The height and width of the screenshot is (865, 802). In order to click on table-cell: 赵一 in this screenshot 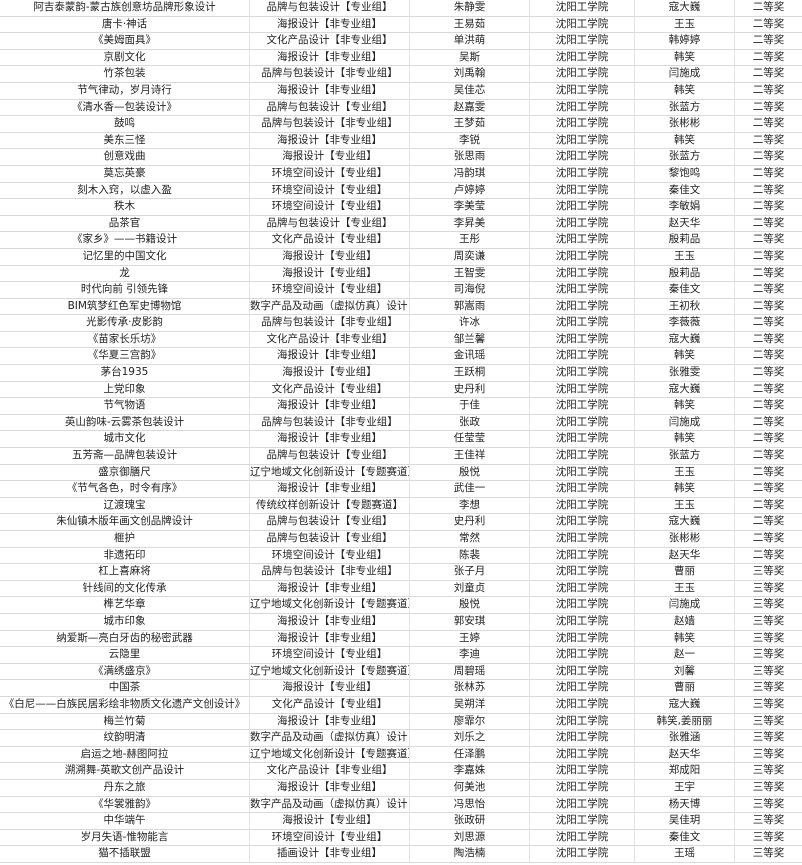, I will do `click(685, 655)`.